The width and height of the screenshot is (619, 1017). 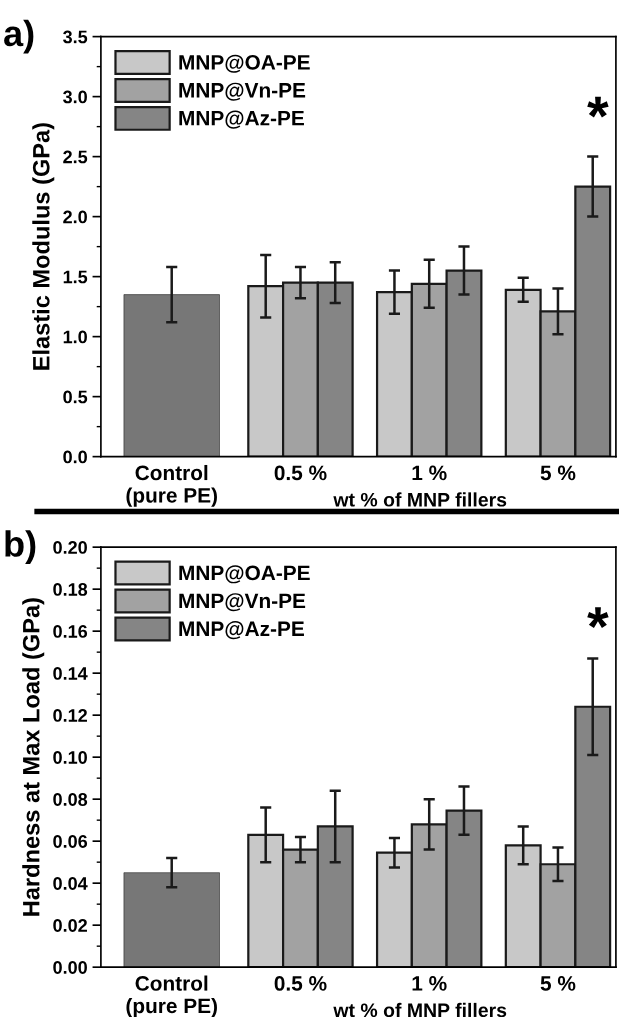 I want to click on y-tick-label: 0.04, so click(x=70, y=883).